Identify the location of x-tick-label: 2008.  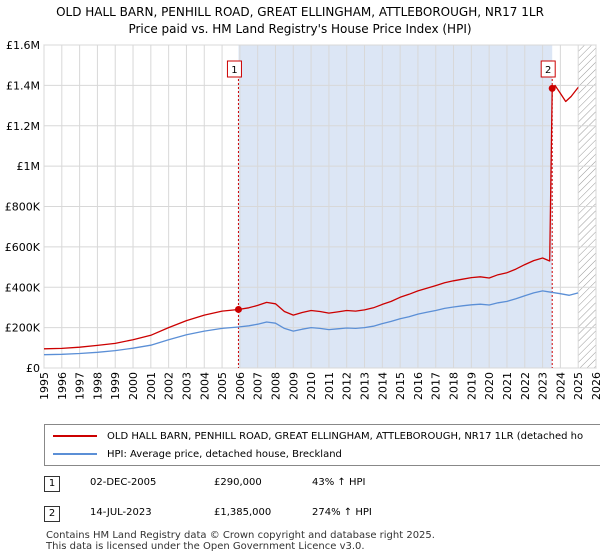
(275, 386).